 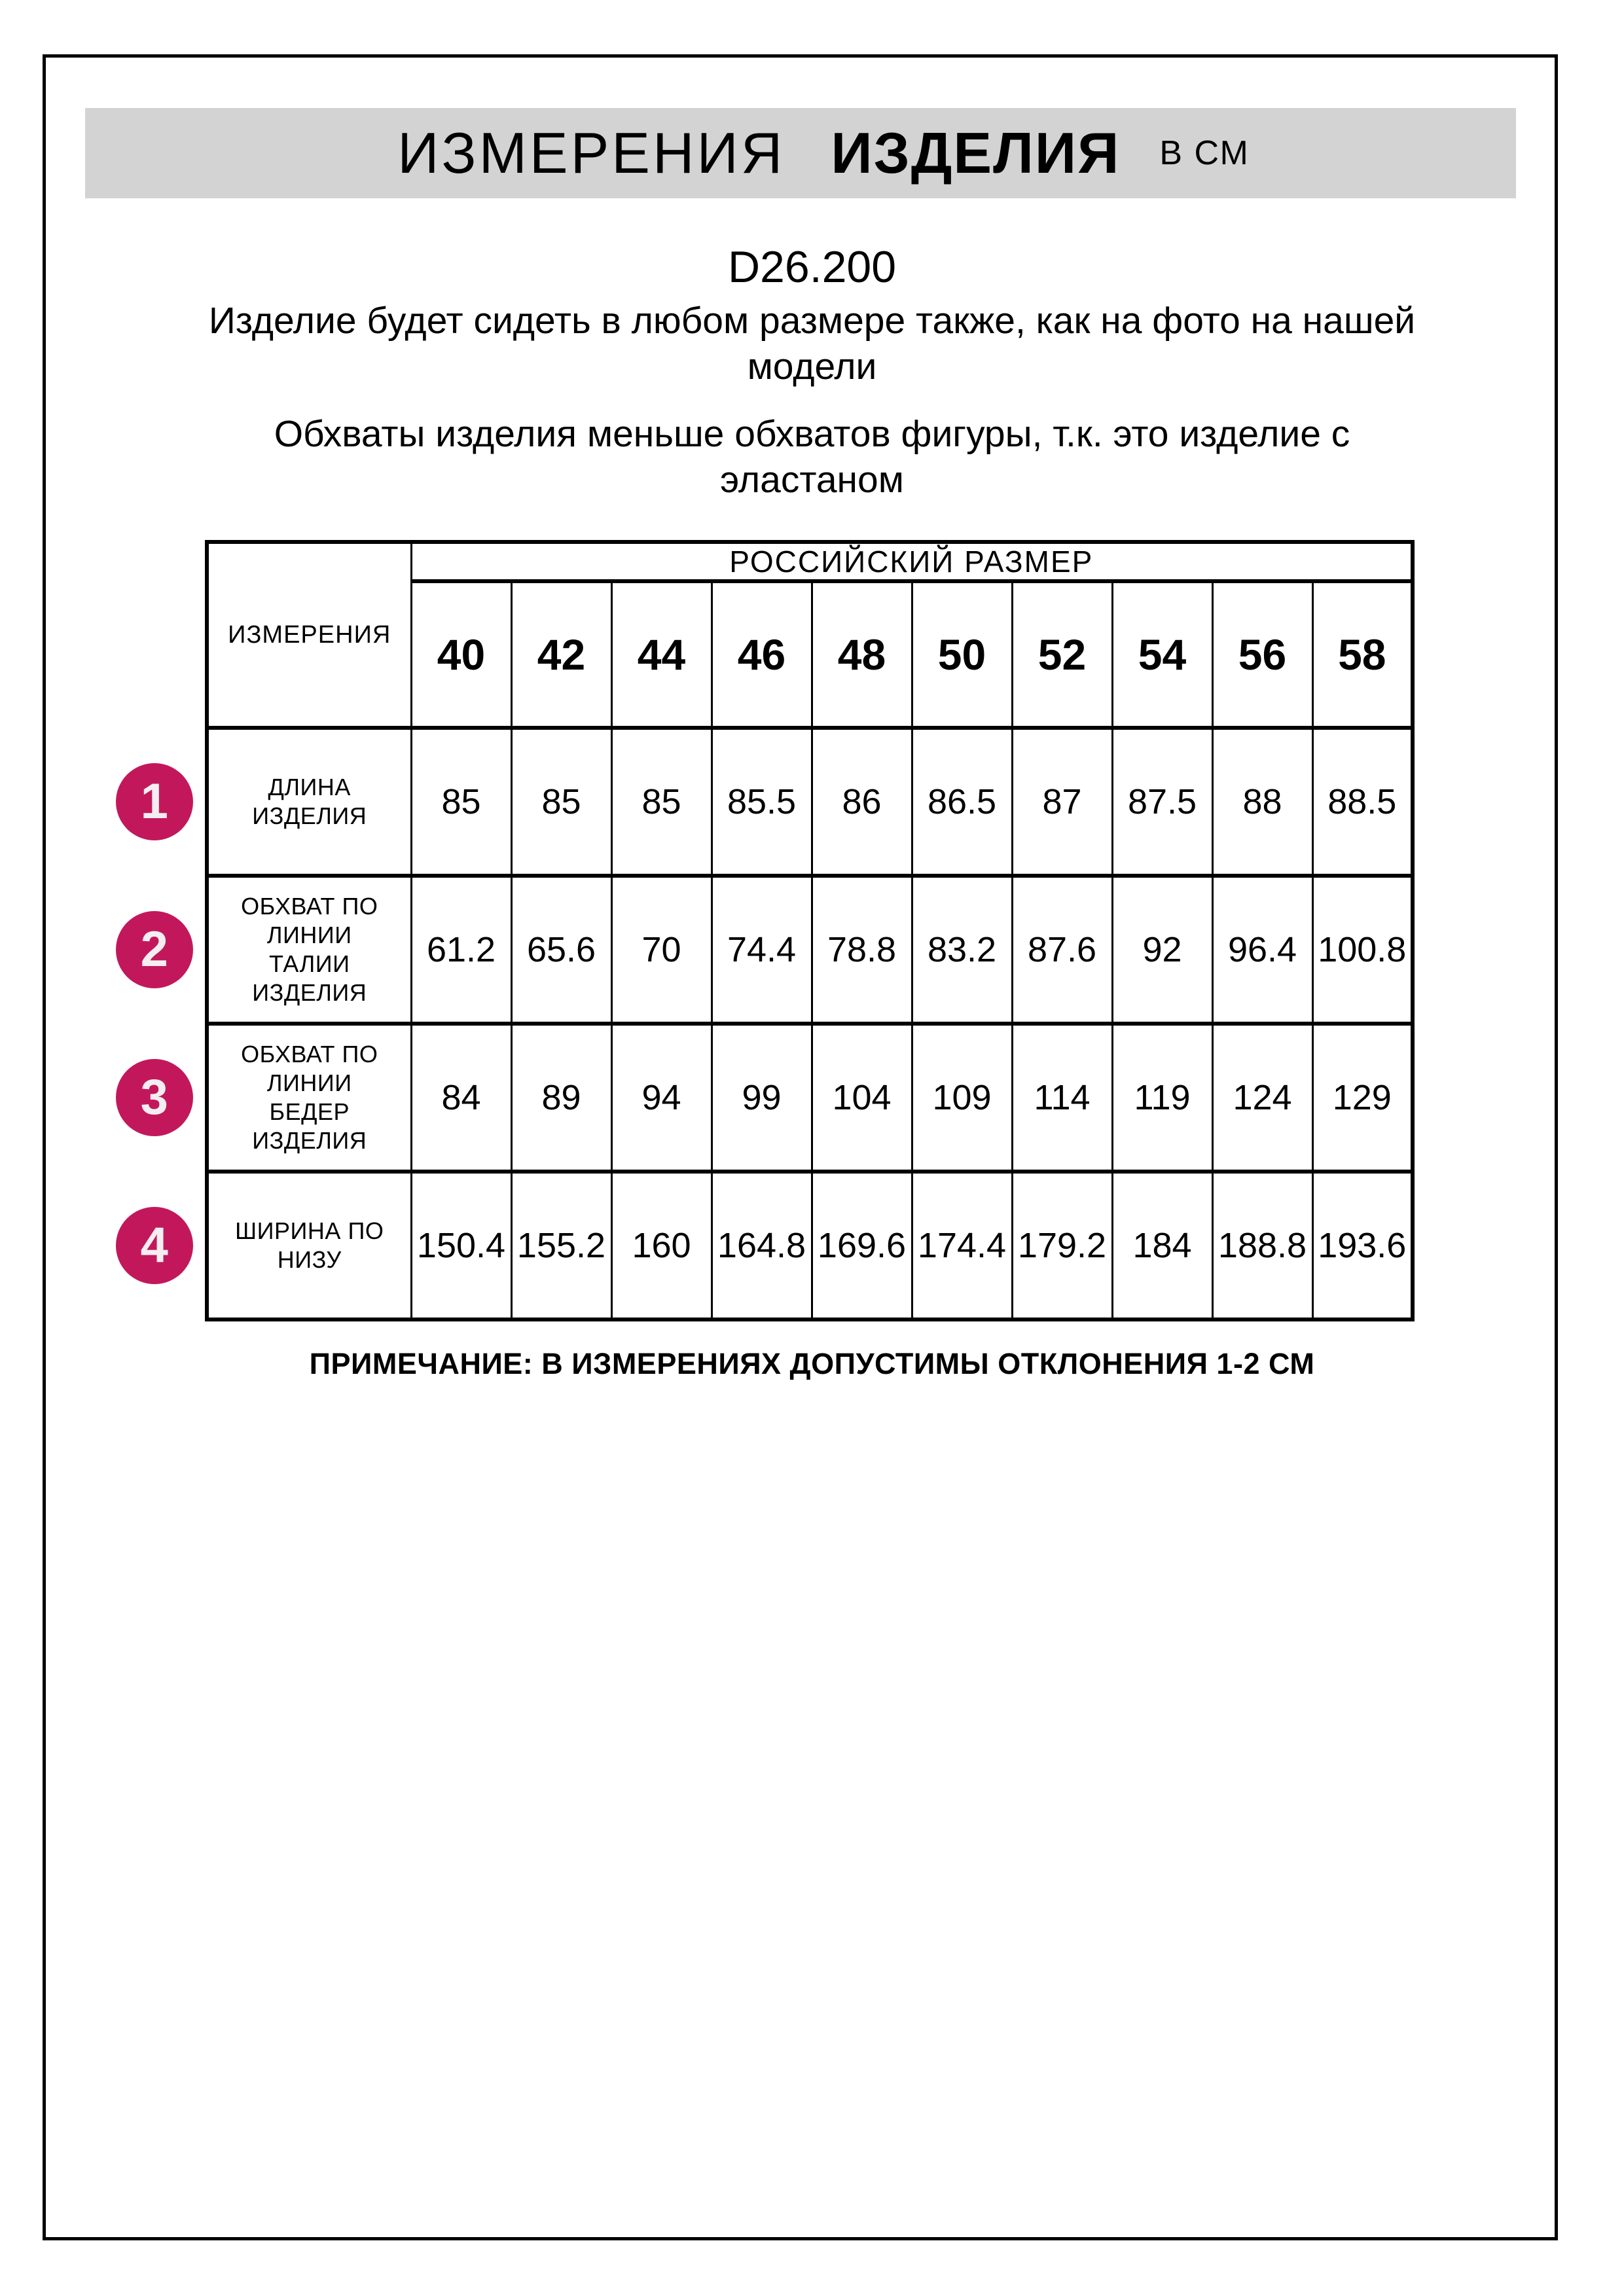 I want to click on header-title-product: ИЗДЕЛИЯ, so click(x=976, y=152).